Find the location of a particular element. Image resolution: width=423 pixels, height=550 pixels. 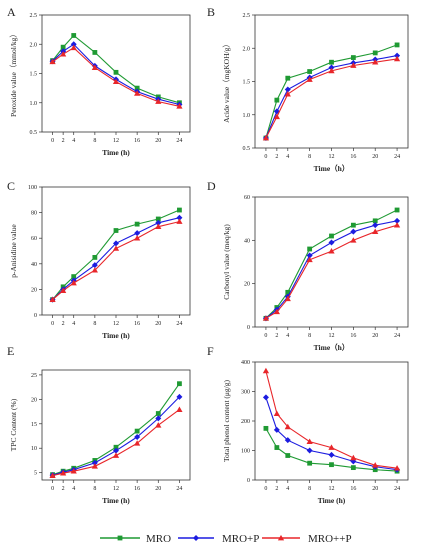

panel-letter: A is located at coordinates (11, 12).